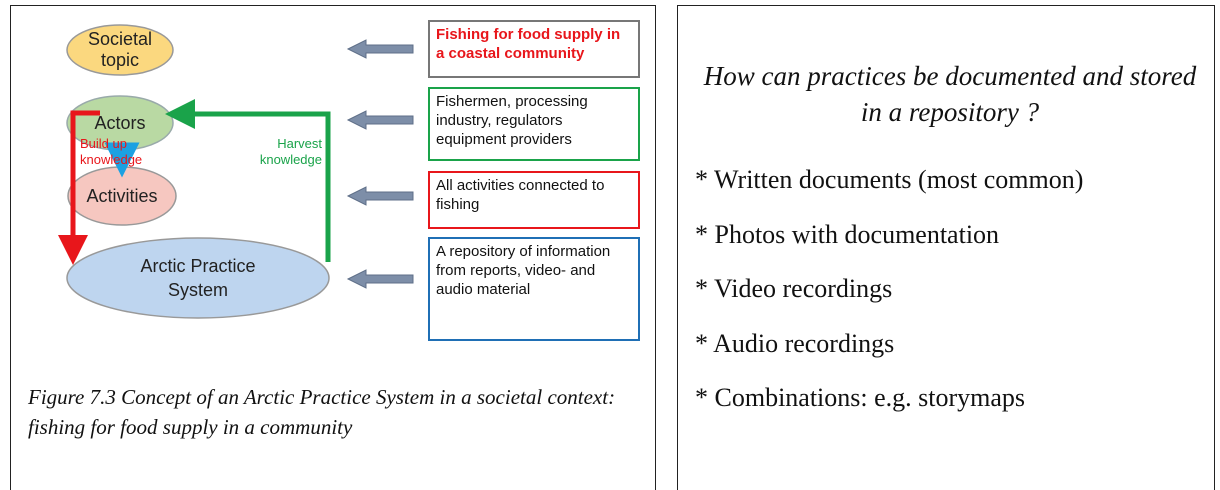 This screenshot has height=490, width=1220. I want to click on link-arrows, so click(380, 164).